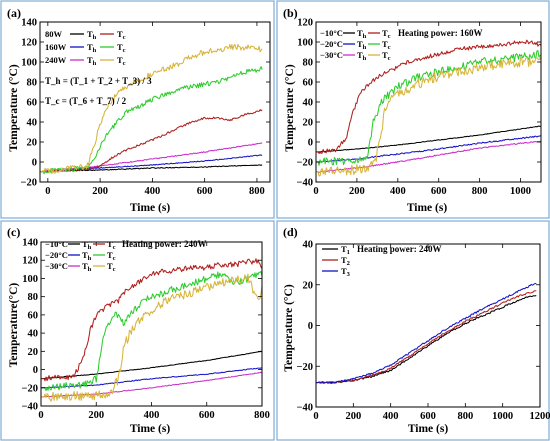 This screenshot has height=441, width=550. I want to click on legend-b-row-0-entry-0: Th, so click(362, 34).